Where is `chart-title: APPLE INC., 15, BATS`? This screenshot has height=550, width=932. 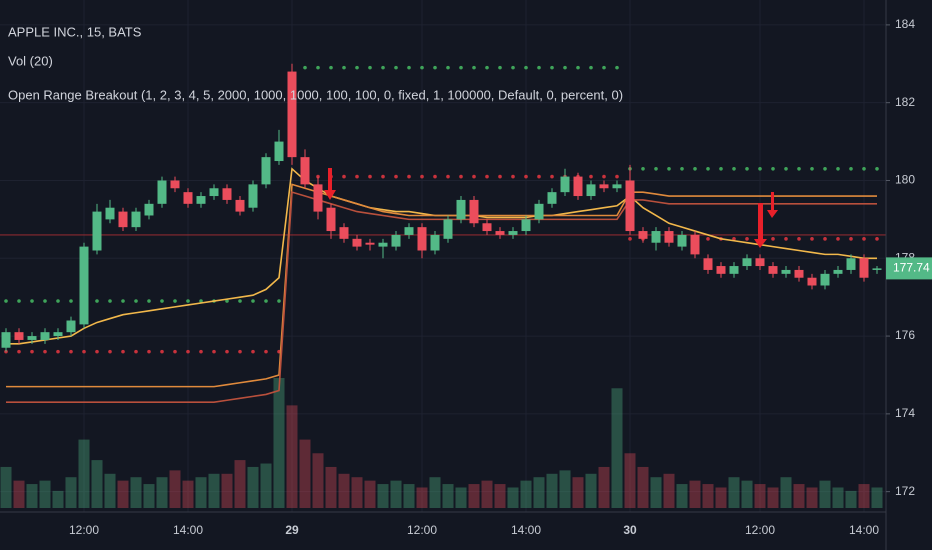
chart-title: APPLE INC., 15, BATS is located at coordinates (75, 31).